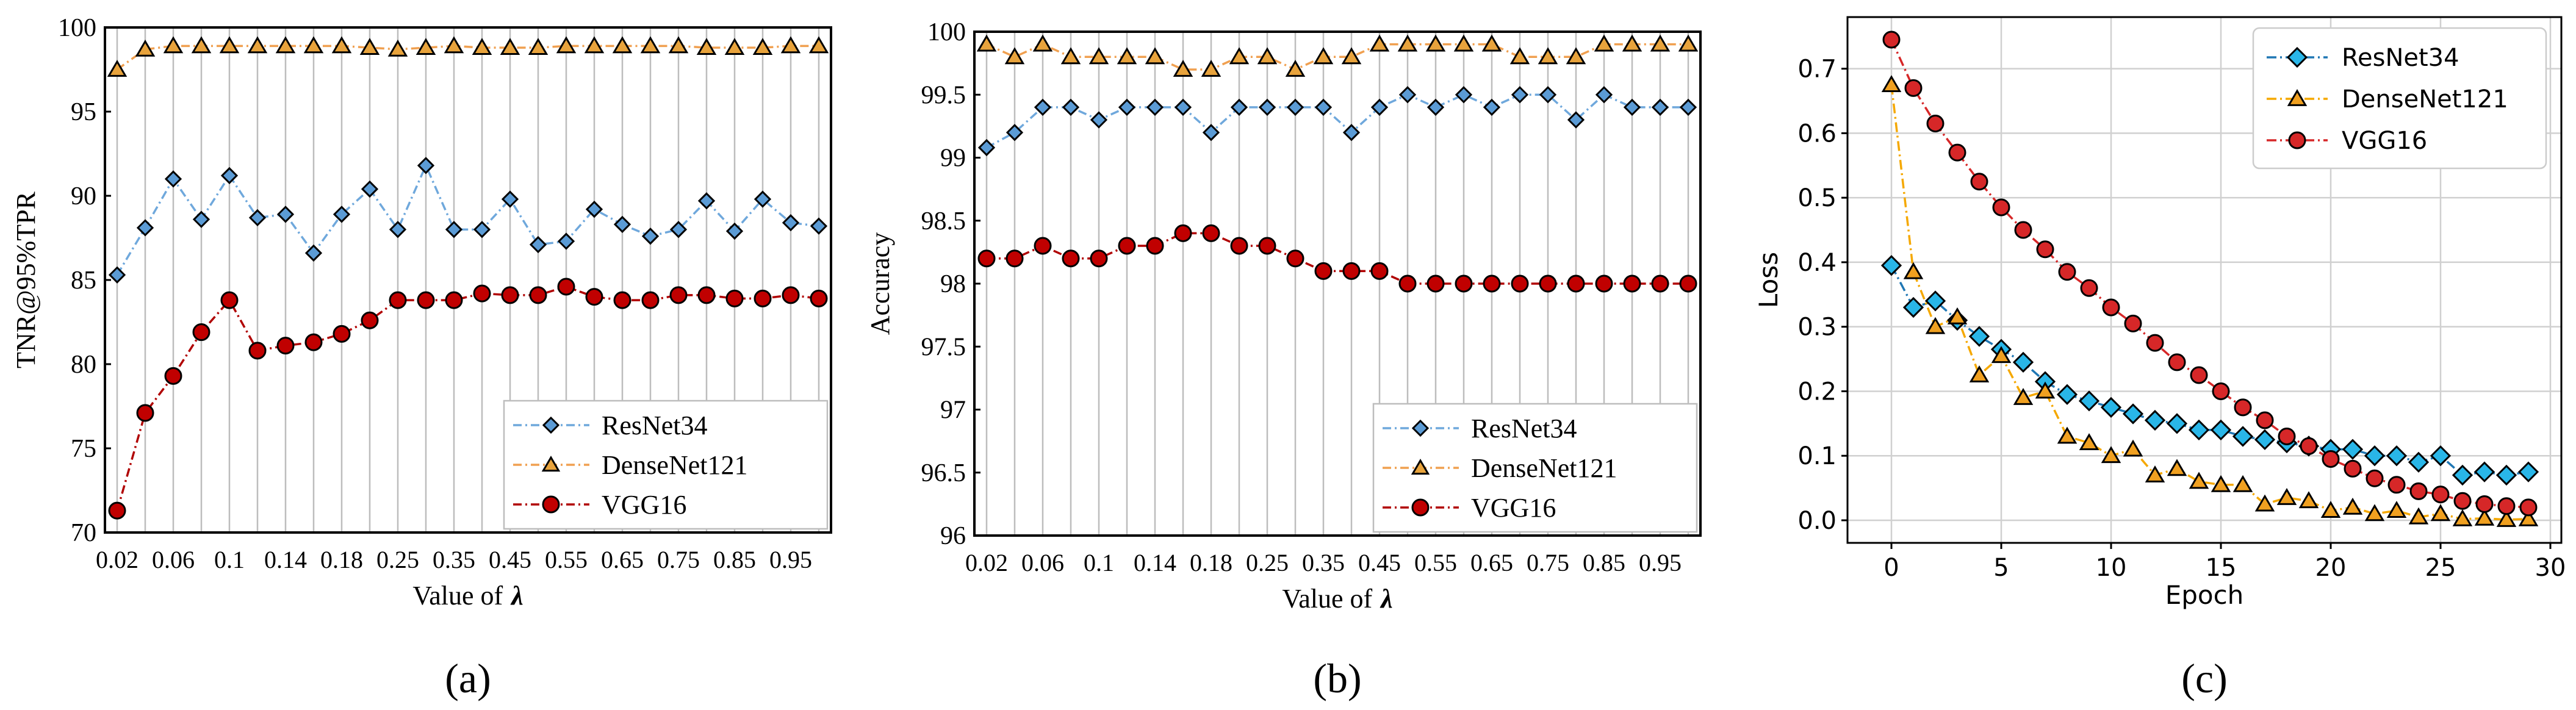  What do you see at coordinates (1211, 563) in the screenshot?
I see `x-tick-label: 0.18` at bounding box center [1211, 563].